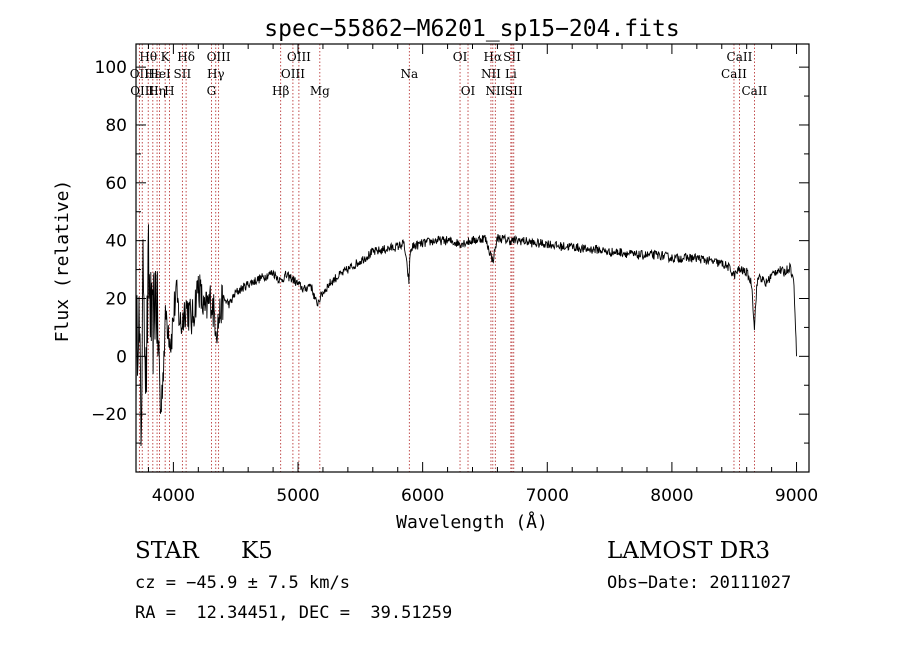 This screenshot has width=900, height=649. What do you see at coordinates (472, 522) in the screenshot?
I see `x-axis-label: Wavelength (Å)` at bounding box center [472, 522].